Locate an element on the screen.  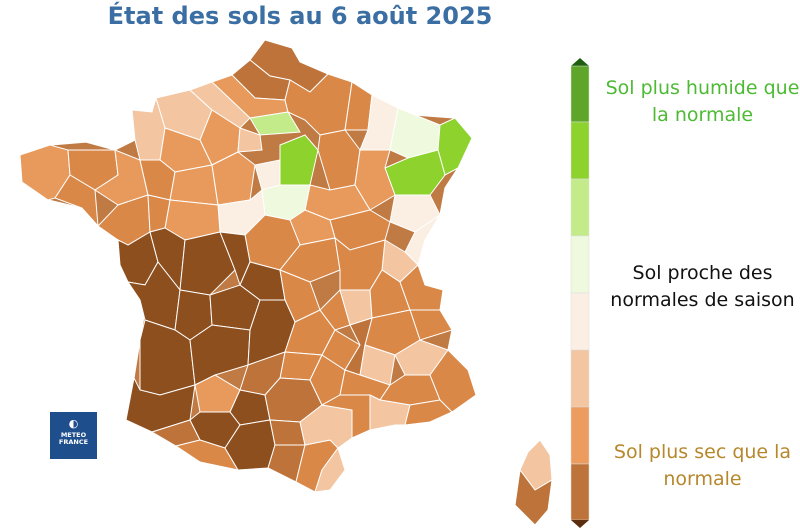
region-nievre is located at coordinates (310, 260).